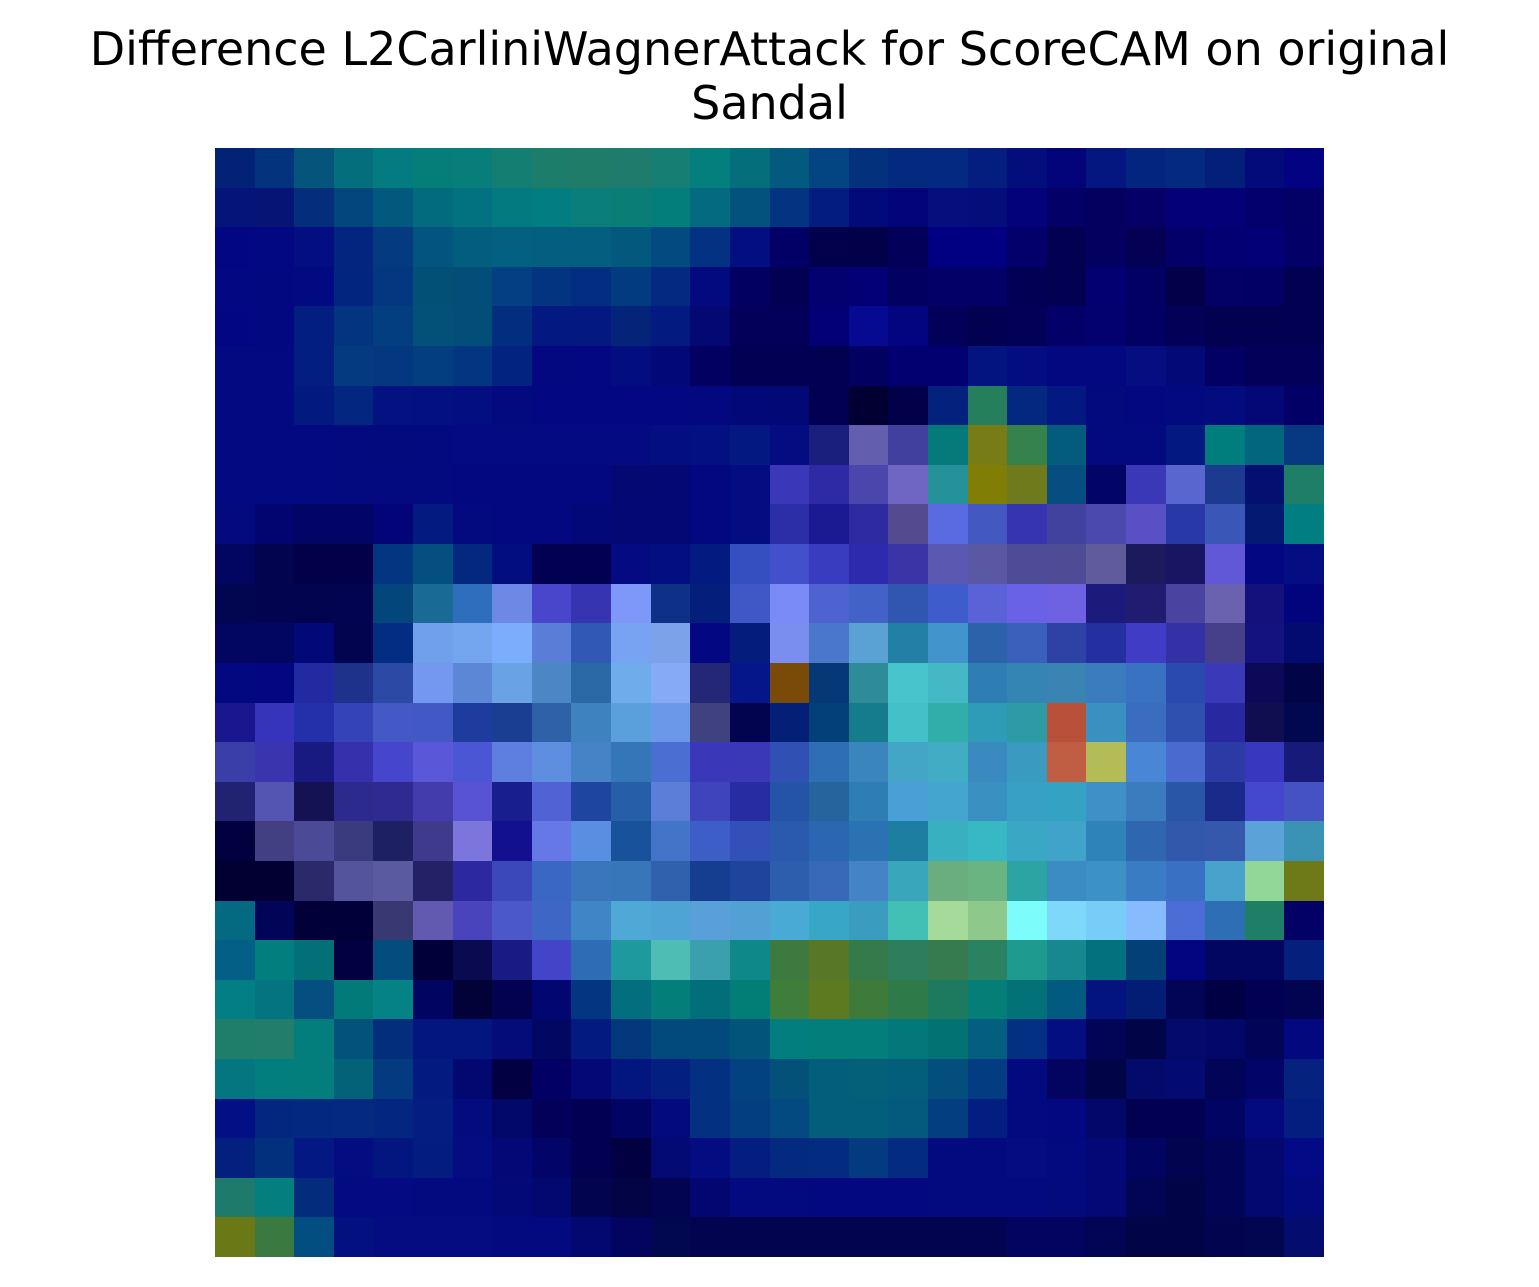  Describe the element at coordinates (1225, 366) in the screenshot. I see `heatmap-cell-r5-c25` at that location.